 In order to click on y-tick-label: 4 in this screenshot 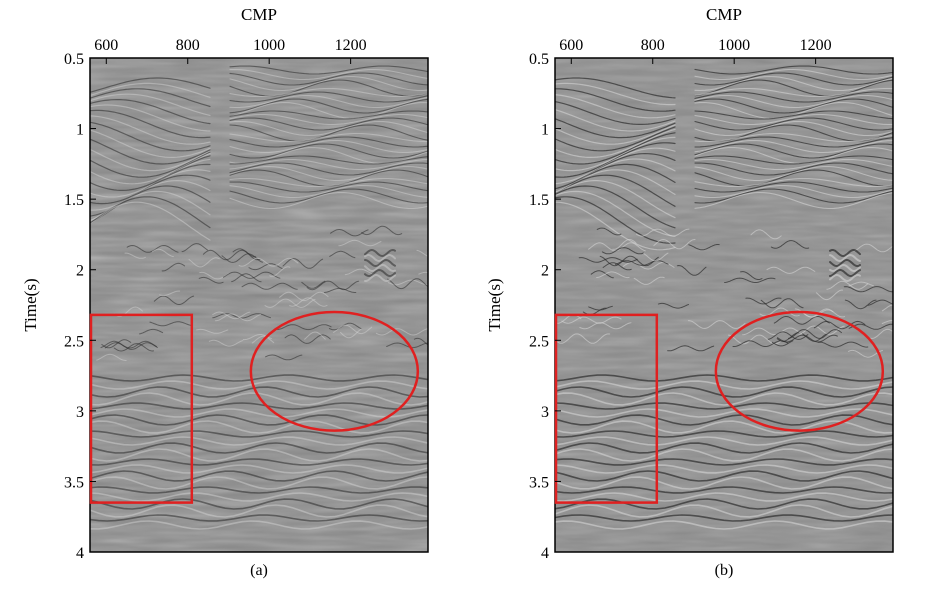, I will do `click(80, 553)`.